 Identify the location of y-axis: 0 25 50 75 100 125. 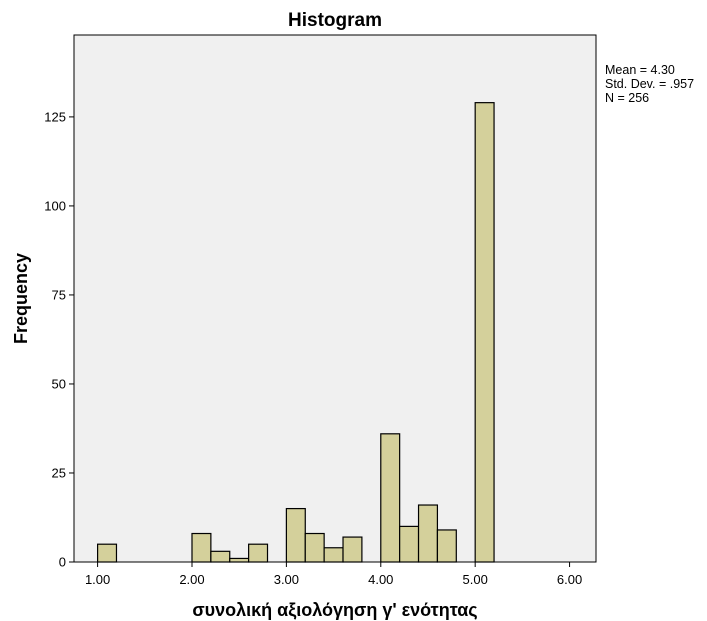
(59, 302).